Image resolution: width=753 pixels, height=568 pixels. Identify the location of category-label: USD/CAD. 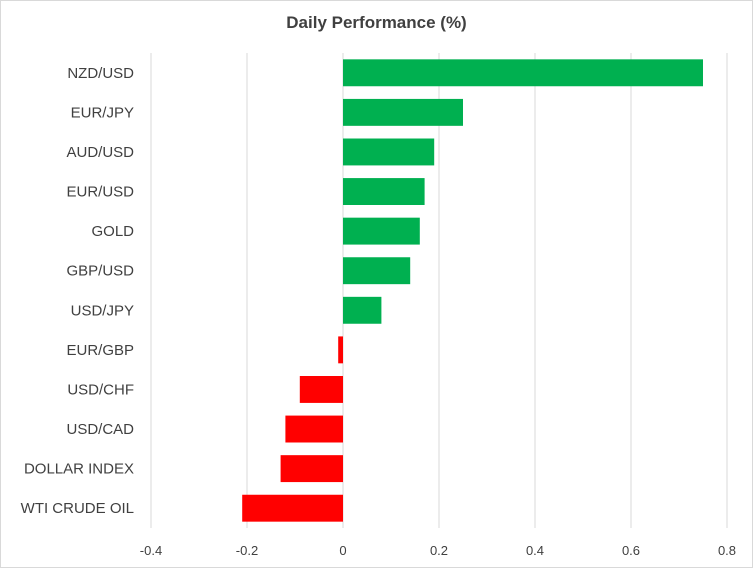
(100, 429).